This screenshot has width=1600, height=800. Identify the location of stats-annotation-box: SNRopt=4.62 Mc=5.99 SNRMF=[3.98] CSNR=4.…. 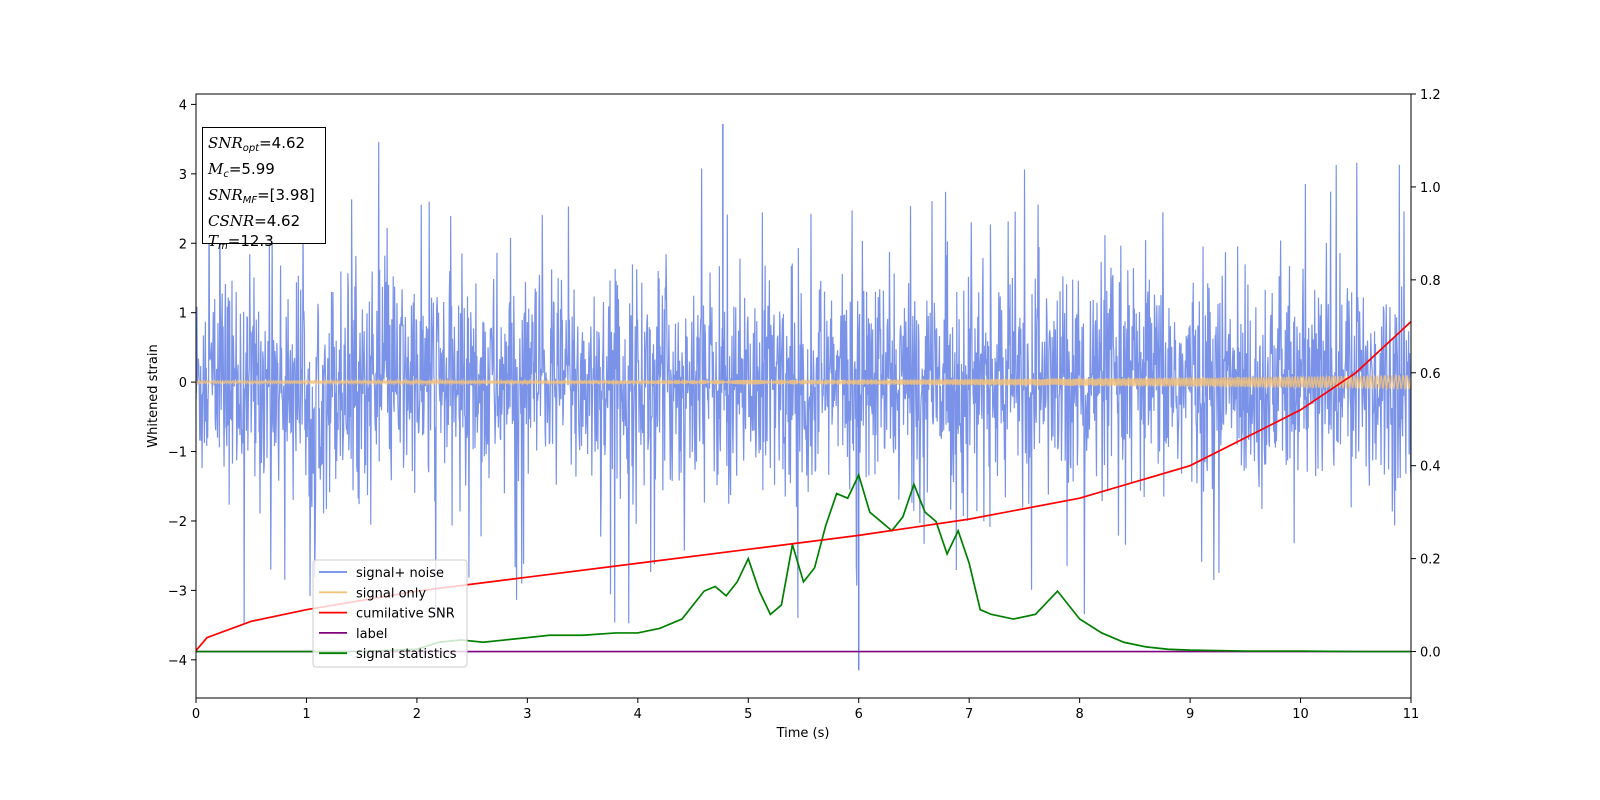
(264, 189).